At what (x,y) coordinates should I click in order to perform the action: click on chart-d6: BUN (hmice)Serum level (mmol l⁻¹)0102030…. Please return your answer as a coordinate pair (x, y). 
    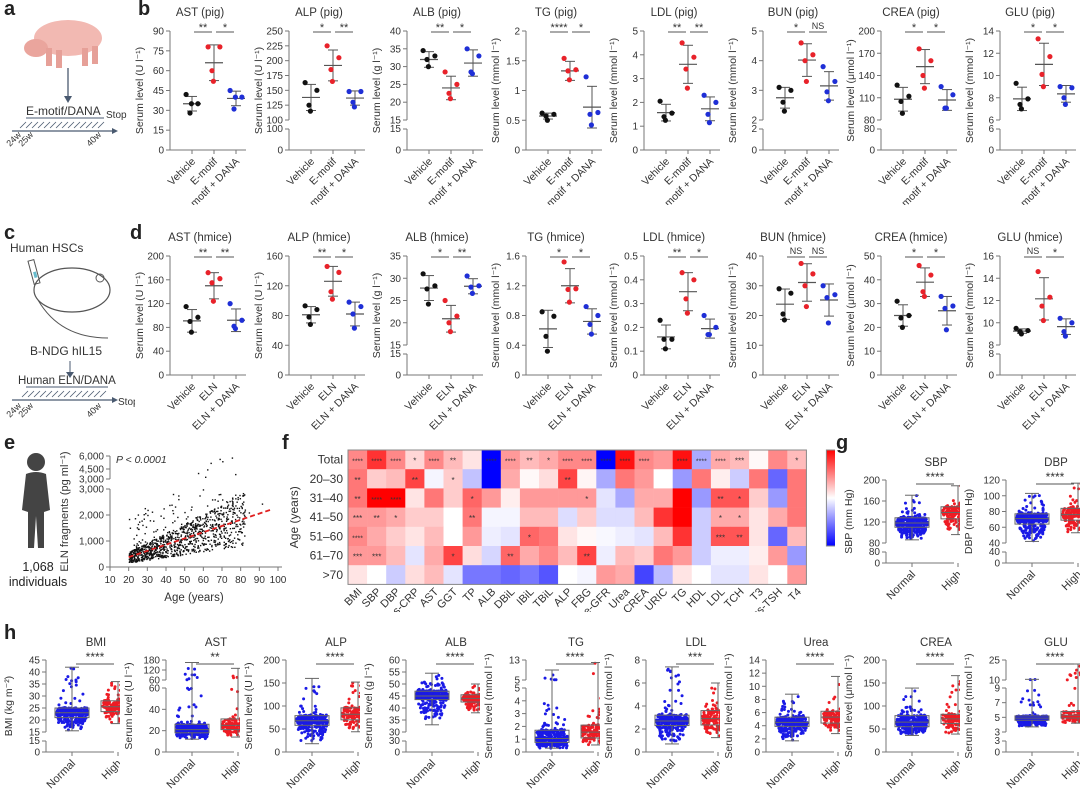
    Looking at the image, I should click on (783, 331).